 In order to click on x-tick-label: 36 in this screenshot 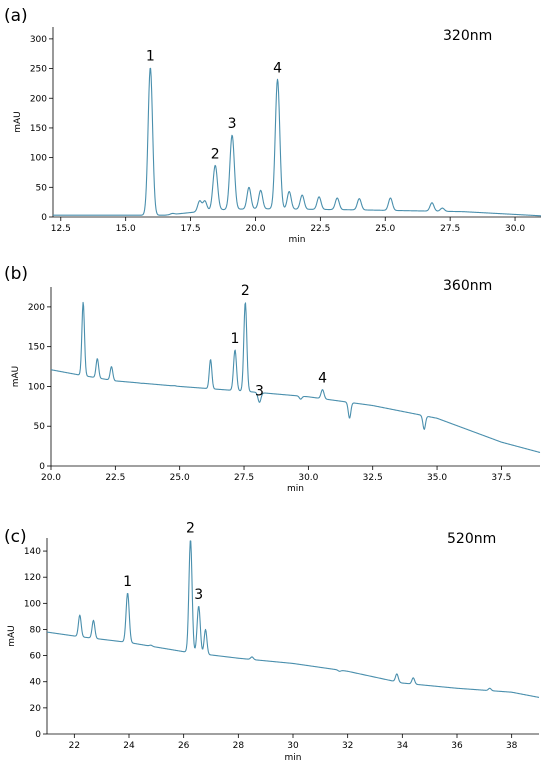, I will do `click(457, 746)`.